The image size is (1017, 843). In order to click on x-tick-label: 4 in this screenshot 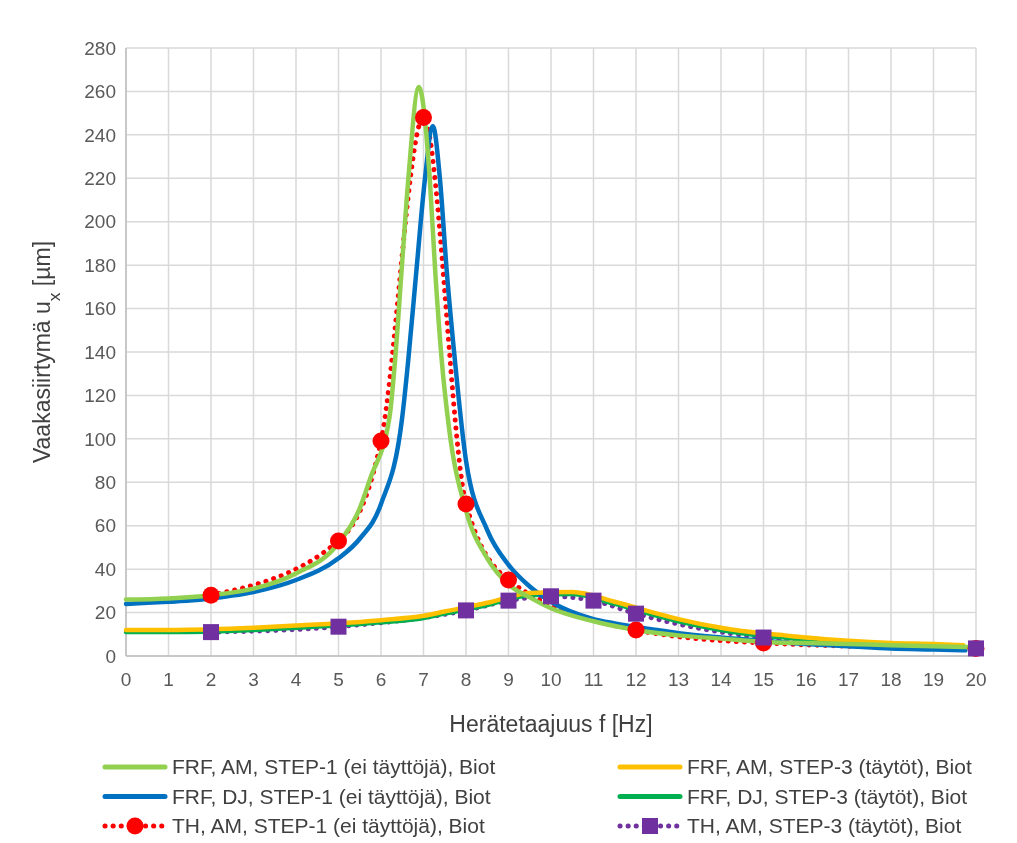, I will do `click(296, 679)`.